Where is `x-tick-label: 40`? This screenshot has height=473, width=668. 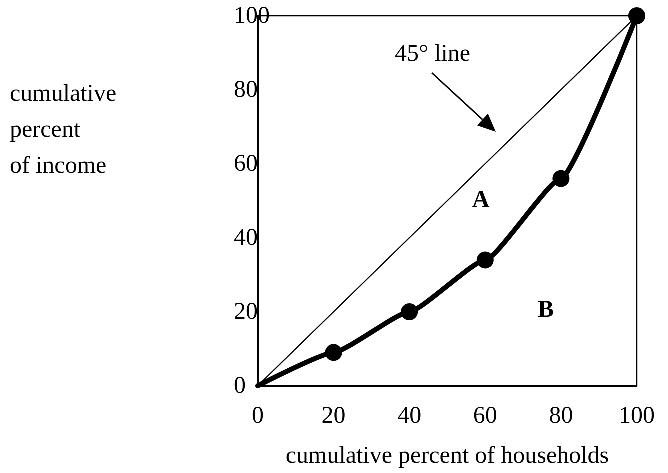
x-tick-label: 40 is located at coordinates (410, 416).